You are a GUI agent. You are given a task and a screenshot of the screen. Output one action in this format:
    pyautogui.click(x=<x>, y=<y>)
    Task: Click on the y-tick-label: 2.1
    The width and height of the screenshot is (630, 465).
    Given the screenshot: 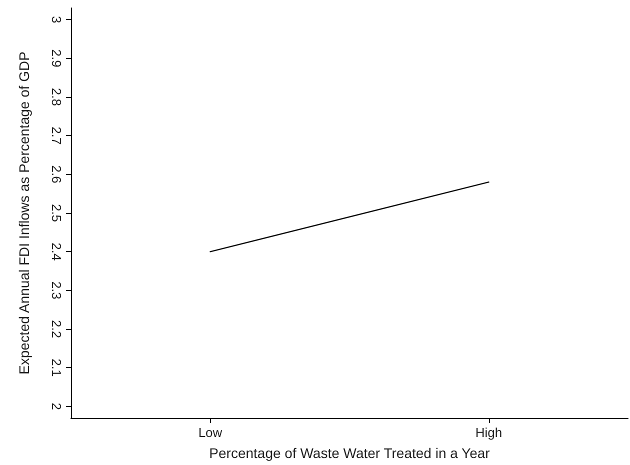 What is the action you would take?
    pyautogui.click(x=56, y=367)
    